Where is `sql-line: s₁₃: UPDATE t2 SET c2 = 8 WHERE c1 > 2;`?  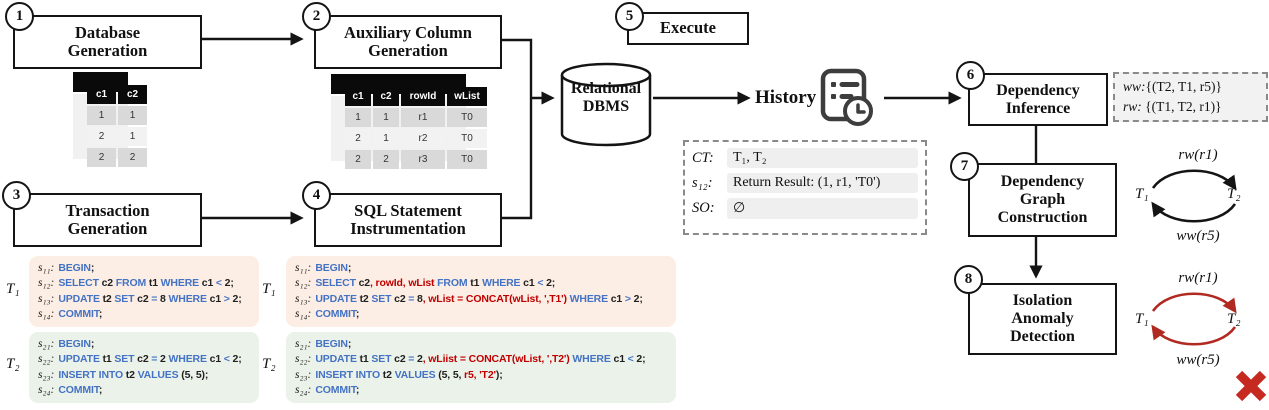
sql-line: s₁₃: UPDATE t2 SET c2 = 8 WHERE c1 > 2; is located at coordinates (140, 298).